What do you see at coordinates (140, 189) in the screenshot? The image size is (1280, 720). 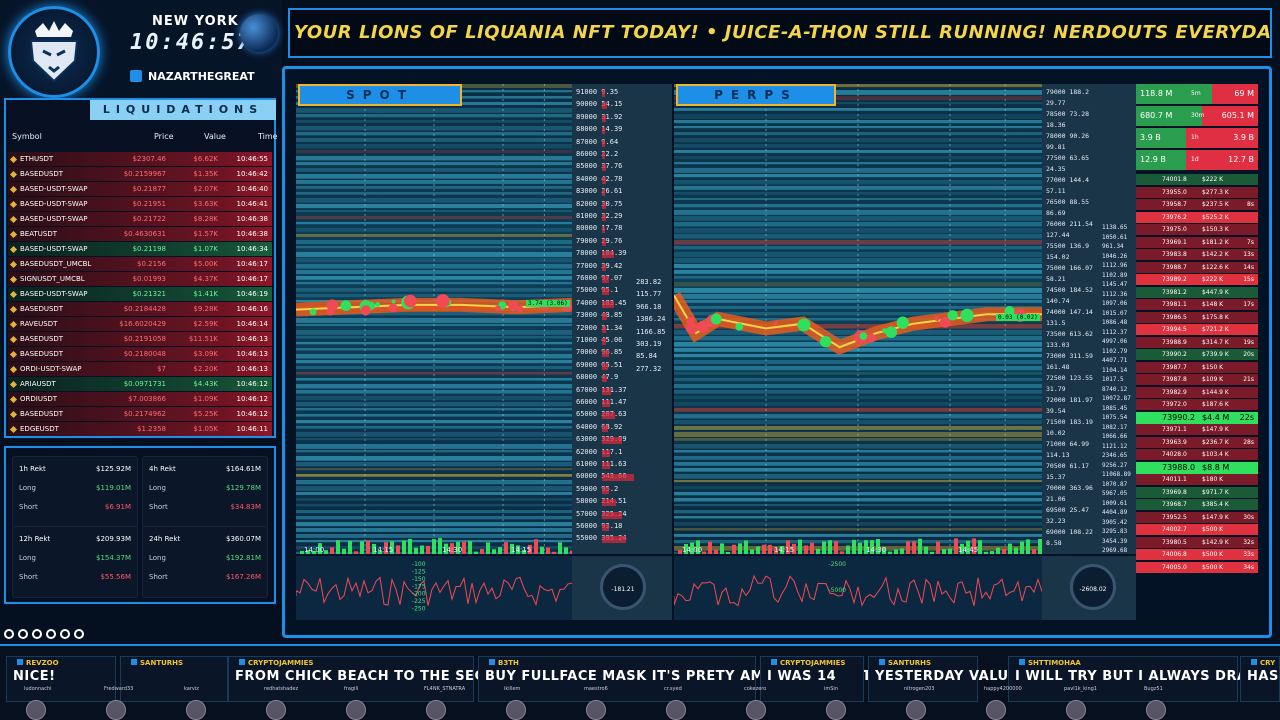 I see `liquidation-row: BASED-USDT-SWAP $0.21877 $2.07K 10:46:40` at bounding box center [140, 189].